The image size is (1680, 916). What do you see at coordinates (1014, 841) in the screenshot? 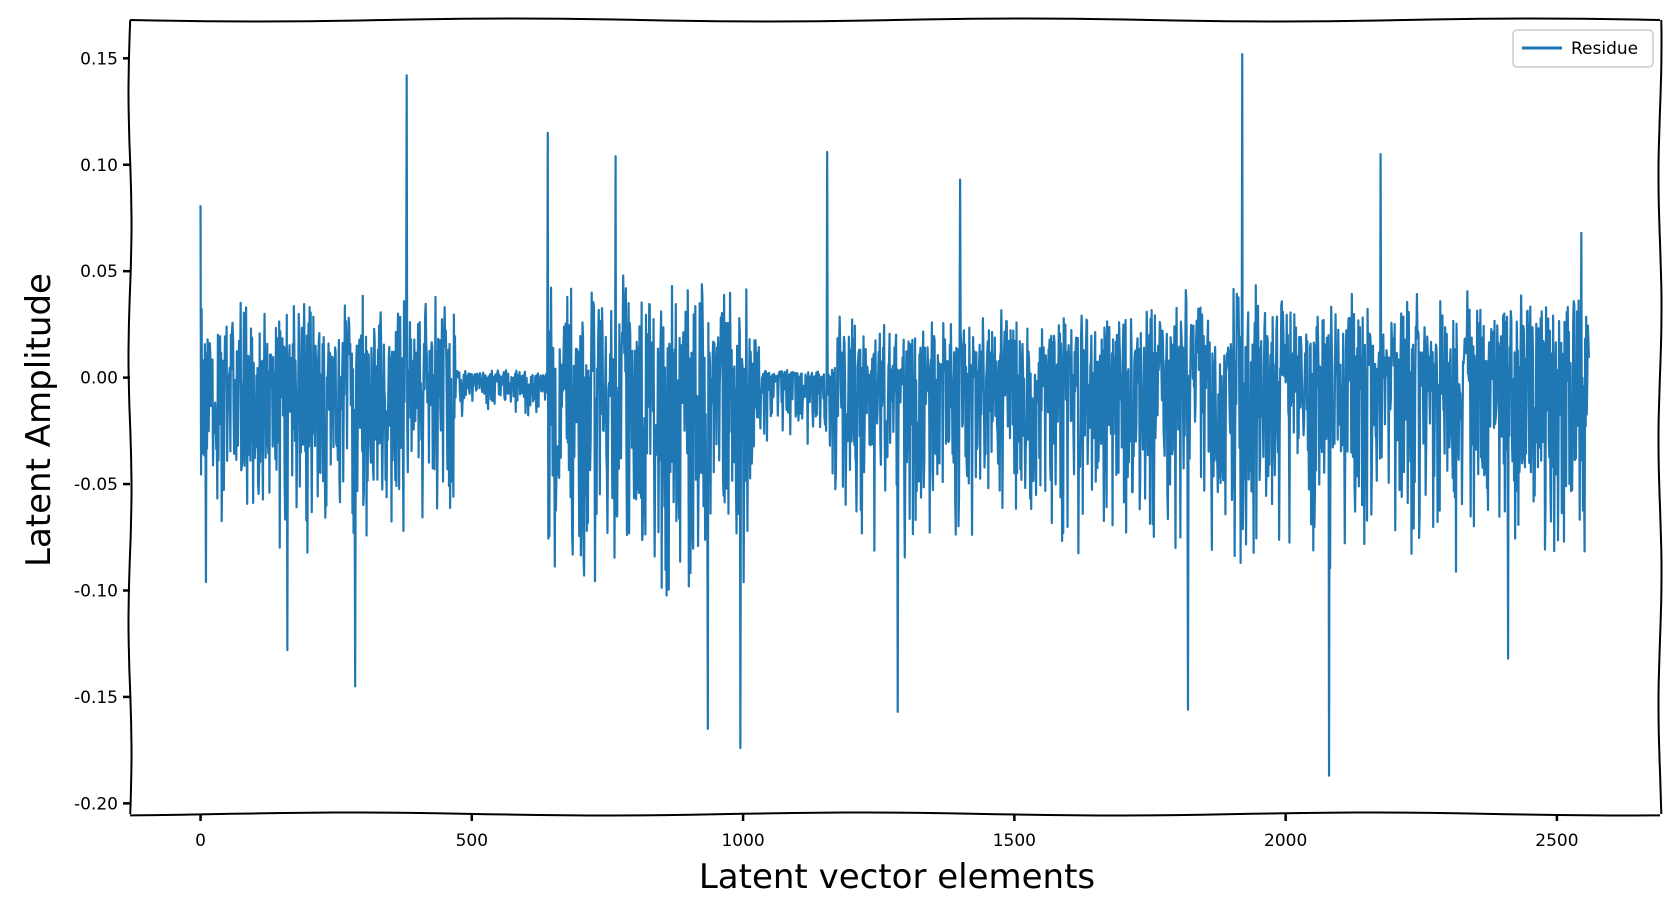
I see `x-tick-label: 1500` at bounding box center [1014, 841].